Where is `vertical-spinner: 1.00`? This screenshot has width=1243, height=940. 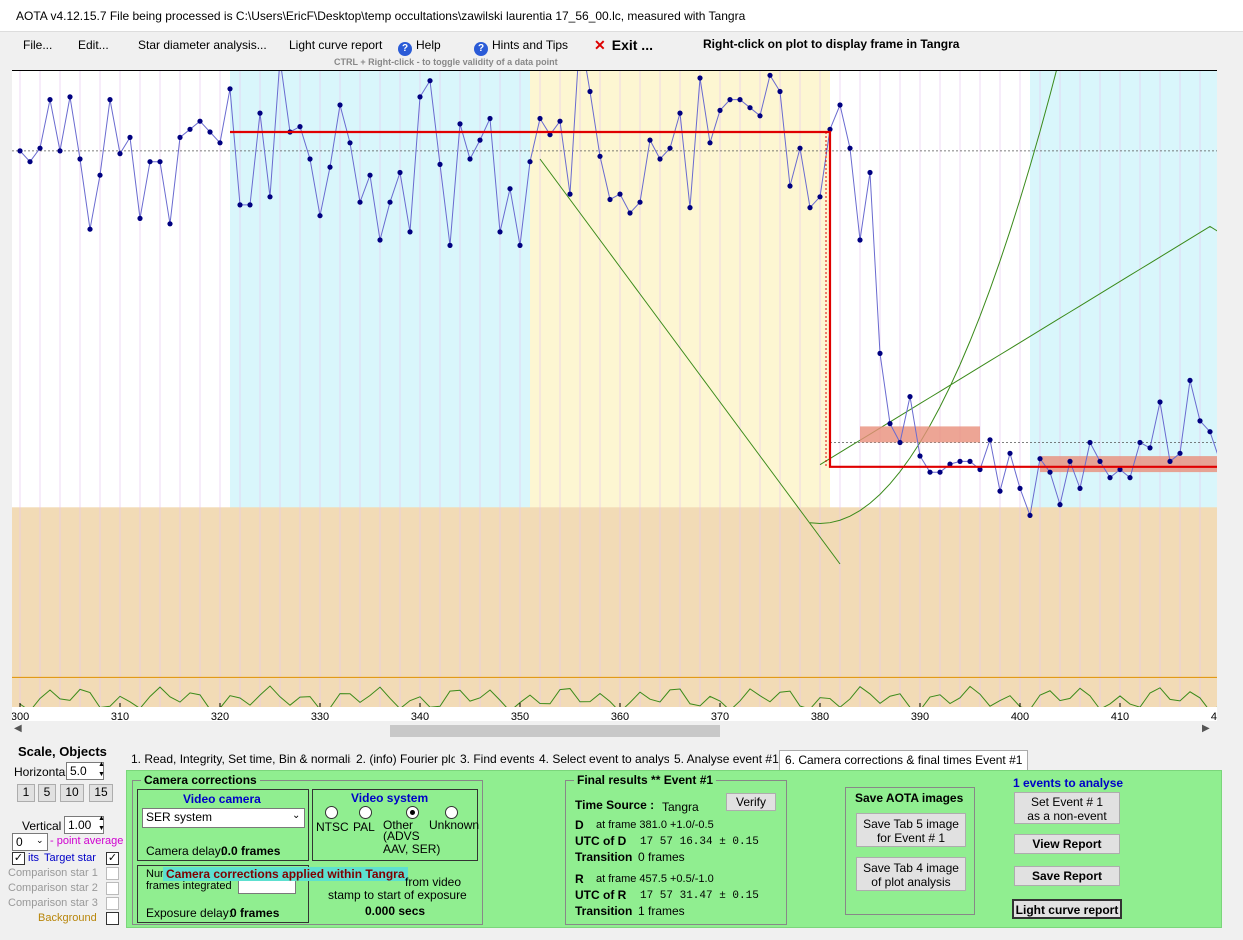 vertical-spinner: 1.00 is located at coordinates (84, 825).